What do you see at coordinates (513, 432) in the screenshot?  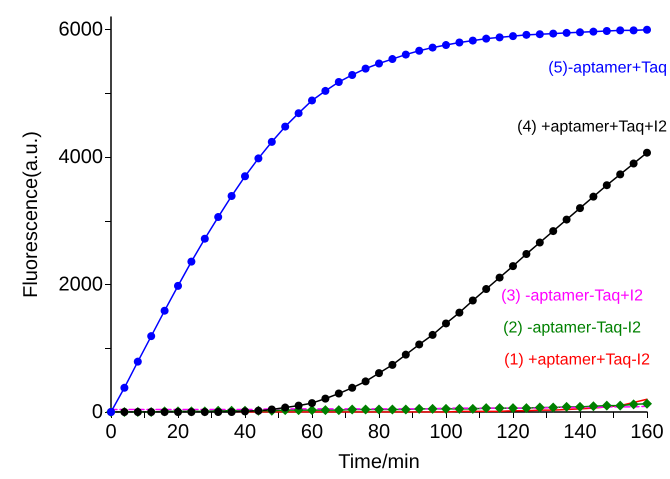 I see `x-tick-label: 120` at bounding box center [513, 432].